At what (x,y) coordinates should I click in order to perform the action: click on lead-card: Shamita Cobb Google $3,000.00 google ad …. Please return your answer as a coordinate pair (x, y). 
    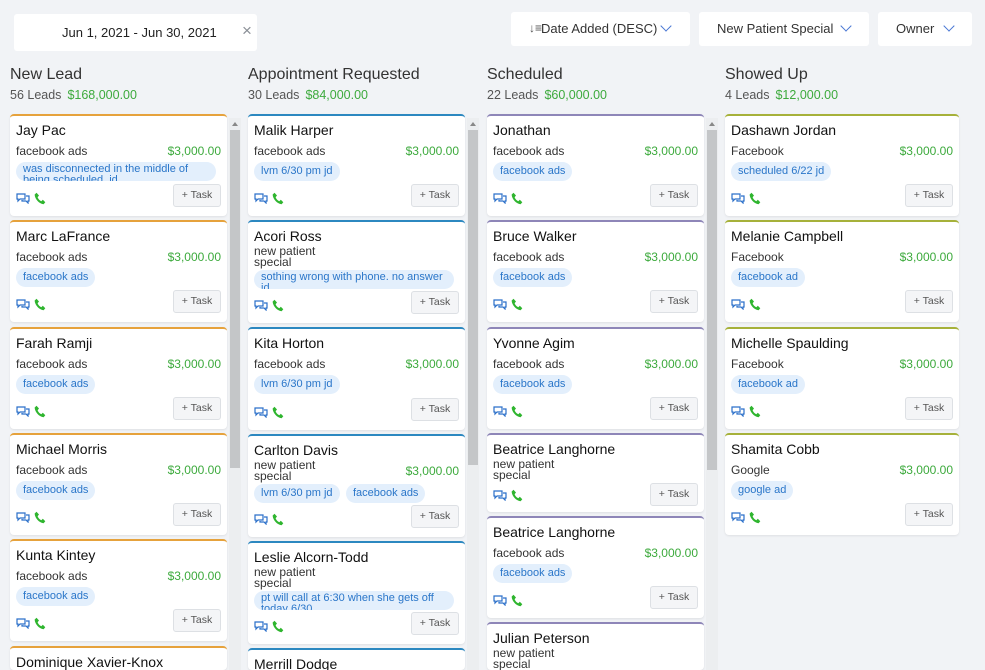
    Looking at the image, I should click on (842, 484).